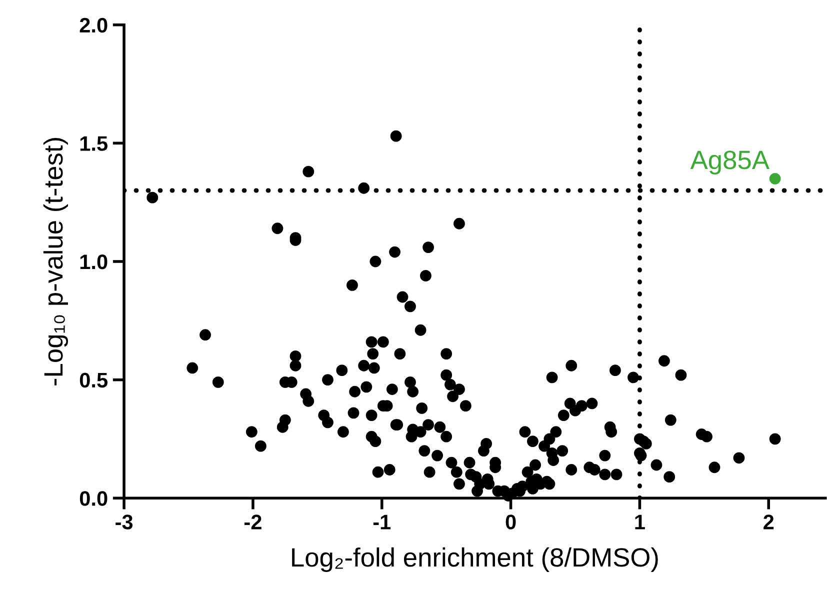  I want to click on x-tick-label: 0, so click(511, 522).